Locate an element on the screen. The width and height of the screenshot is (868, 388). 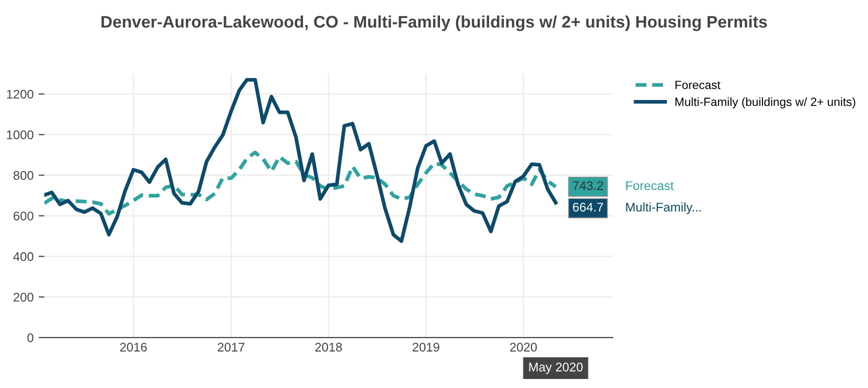
y-tick-label: 800 is located at coordinates (24, 175).